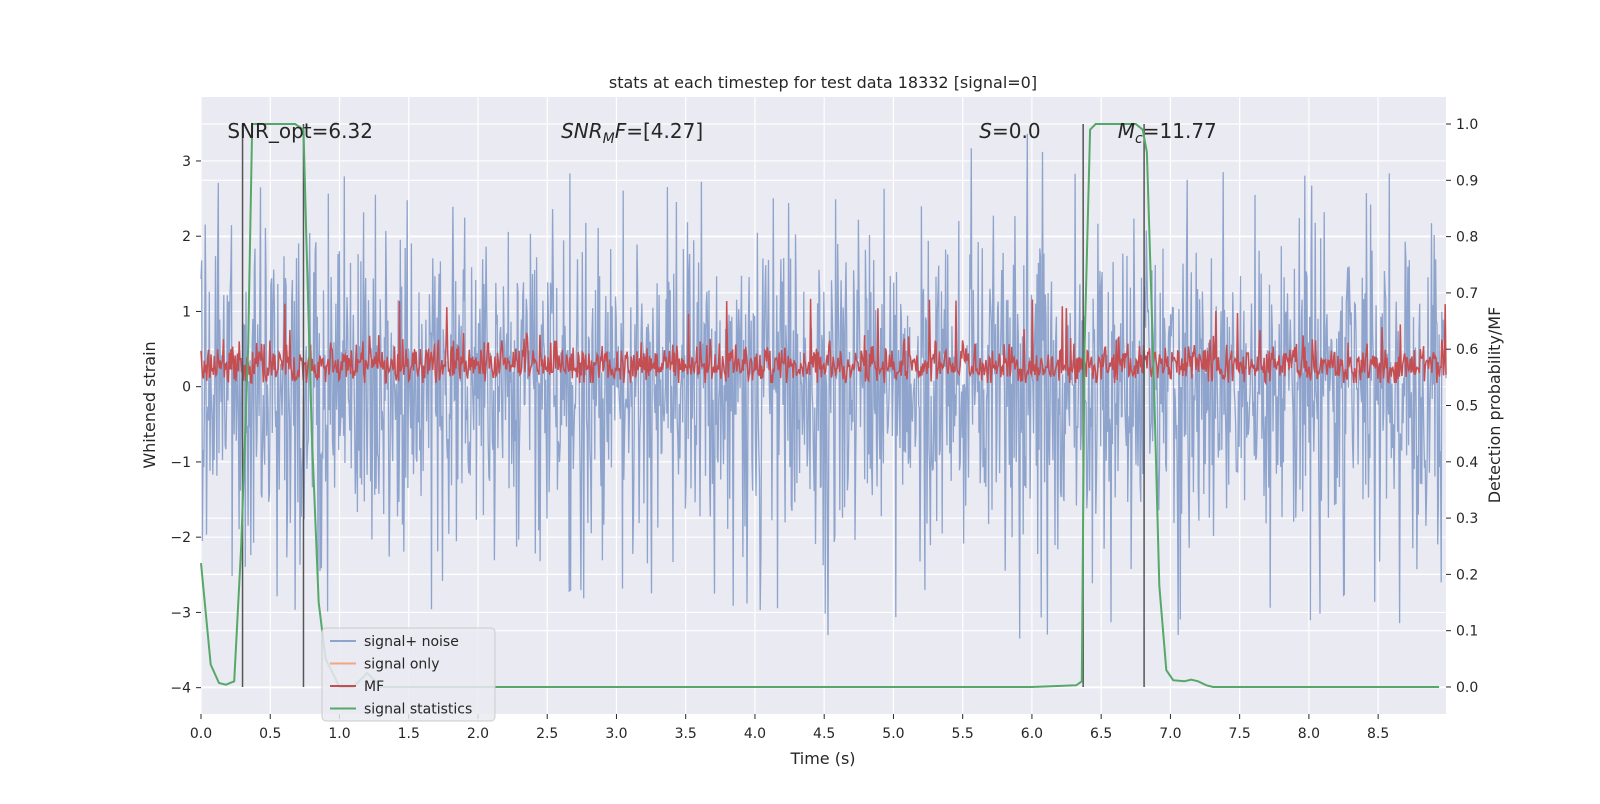 This screenshot has height=804, width=1600. What do you see at coordinates (270, 734) in the screenshot?
I see `x-tick-label: 0.5` at bounding box center [270, 734].